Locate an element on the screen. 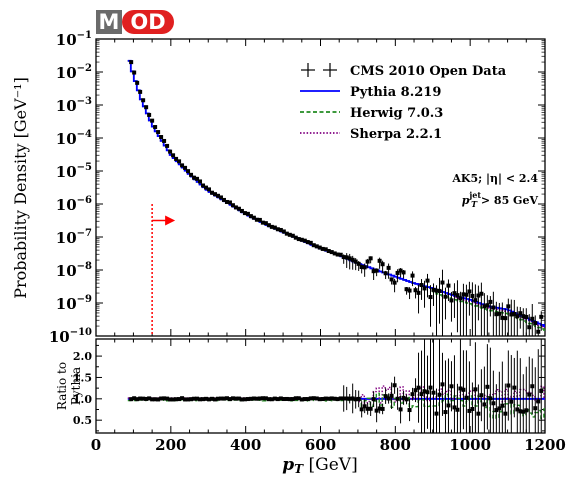 This screenshot has width=567, height=481. main-y-tick-label: 10⁻⁹ is located at coordinates (74, 303).